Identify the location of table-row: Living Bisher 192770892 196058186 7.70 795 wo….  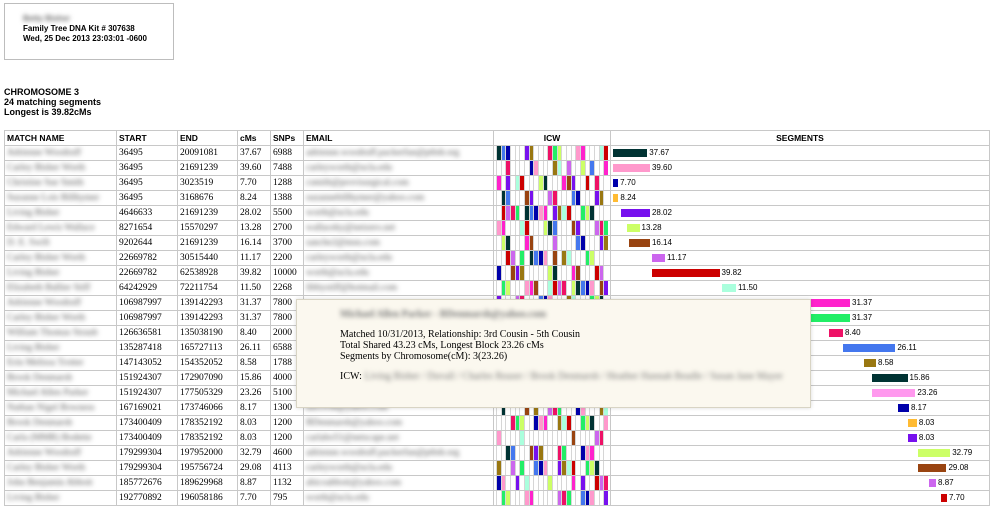
(497, 498).